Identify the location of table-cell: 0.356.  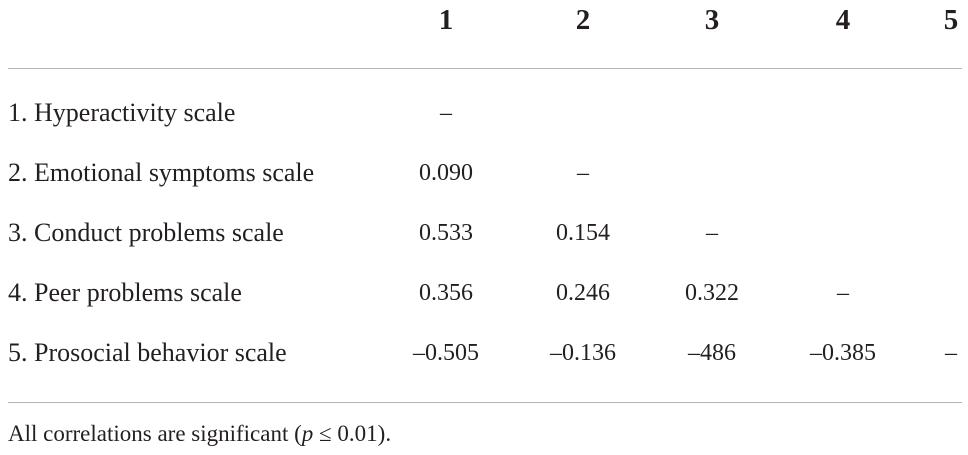
(446, 293).